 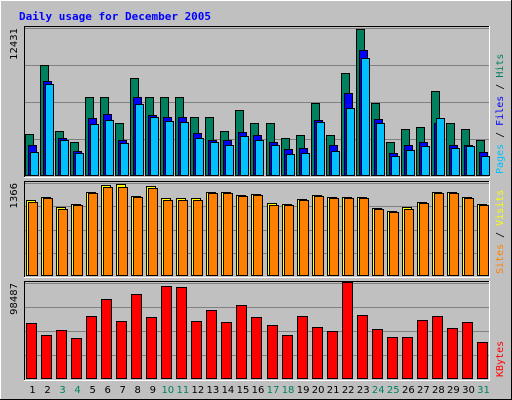 What do you see at coordinates (115, 16) in the screenshot?
I see `chart-title: Daily usage for December 2005` at bounding box center [115, 16].